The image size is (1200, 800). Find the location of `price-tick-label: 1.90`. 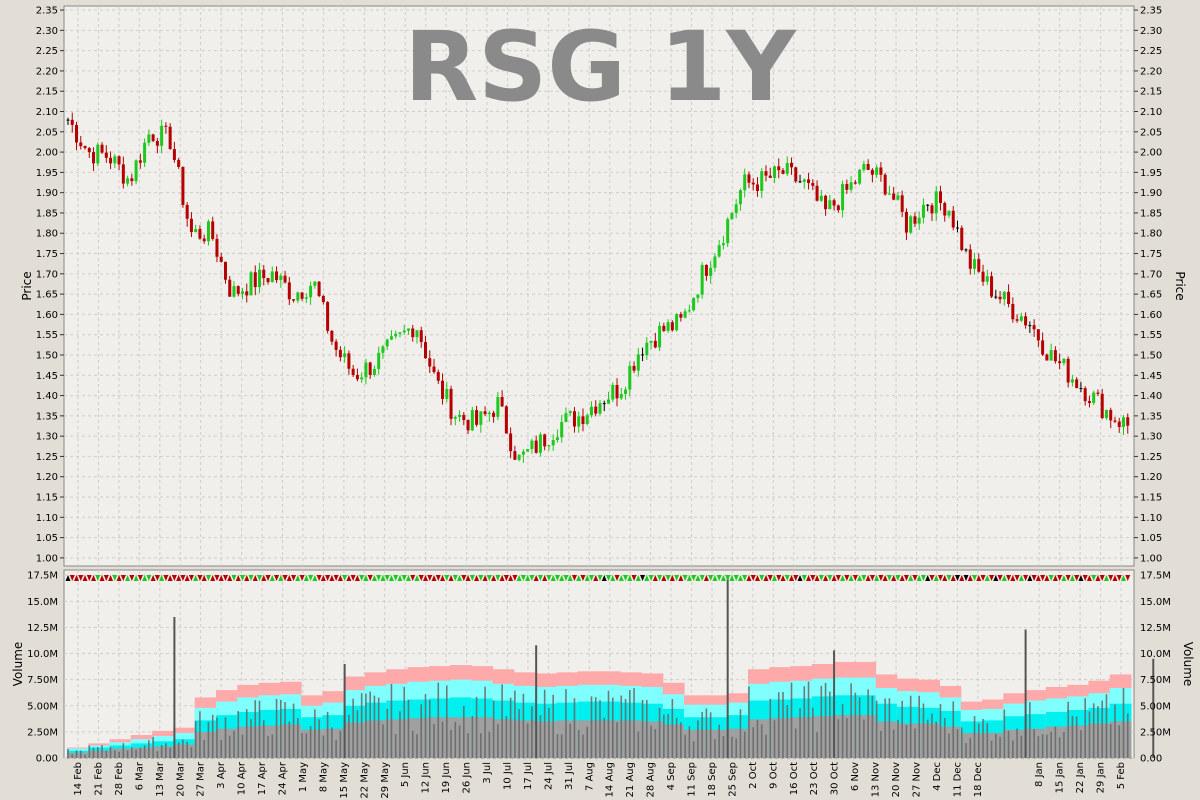

price-tick-label: 1.90 is located at coordinates (1151, 193).